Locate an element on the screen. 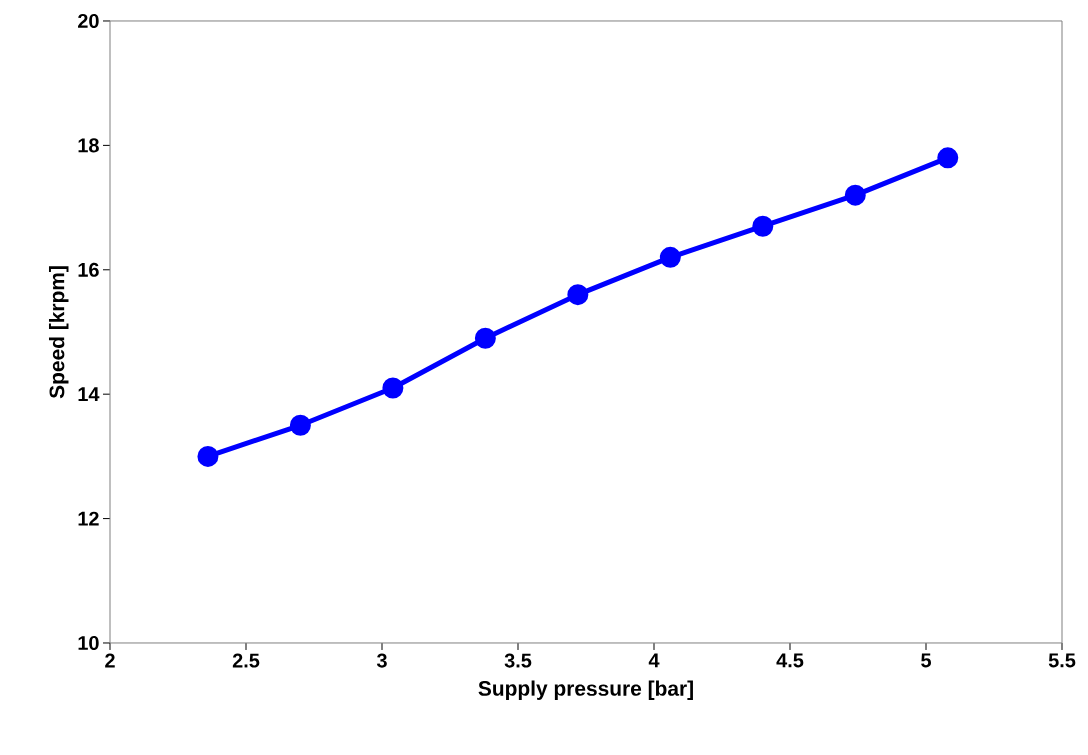 The height and width of the screenshot is (755, 1088). x-tick-label: 4 is located at coordinates (654, 660).